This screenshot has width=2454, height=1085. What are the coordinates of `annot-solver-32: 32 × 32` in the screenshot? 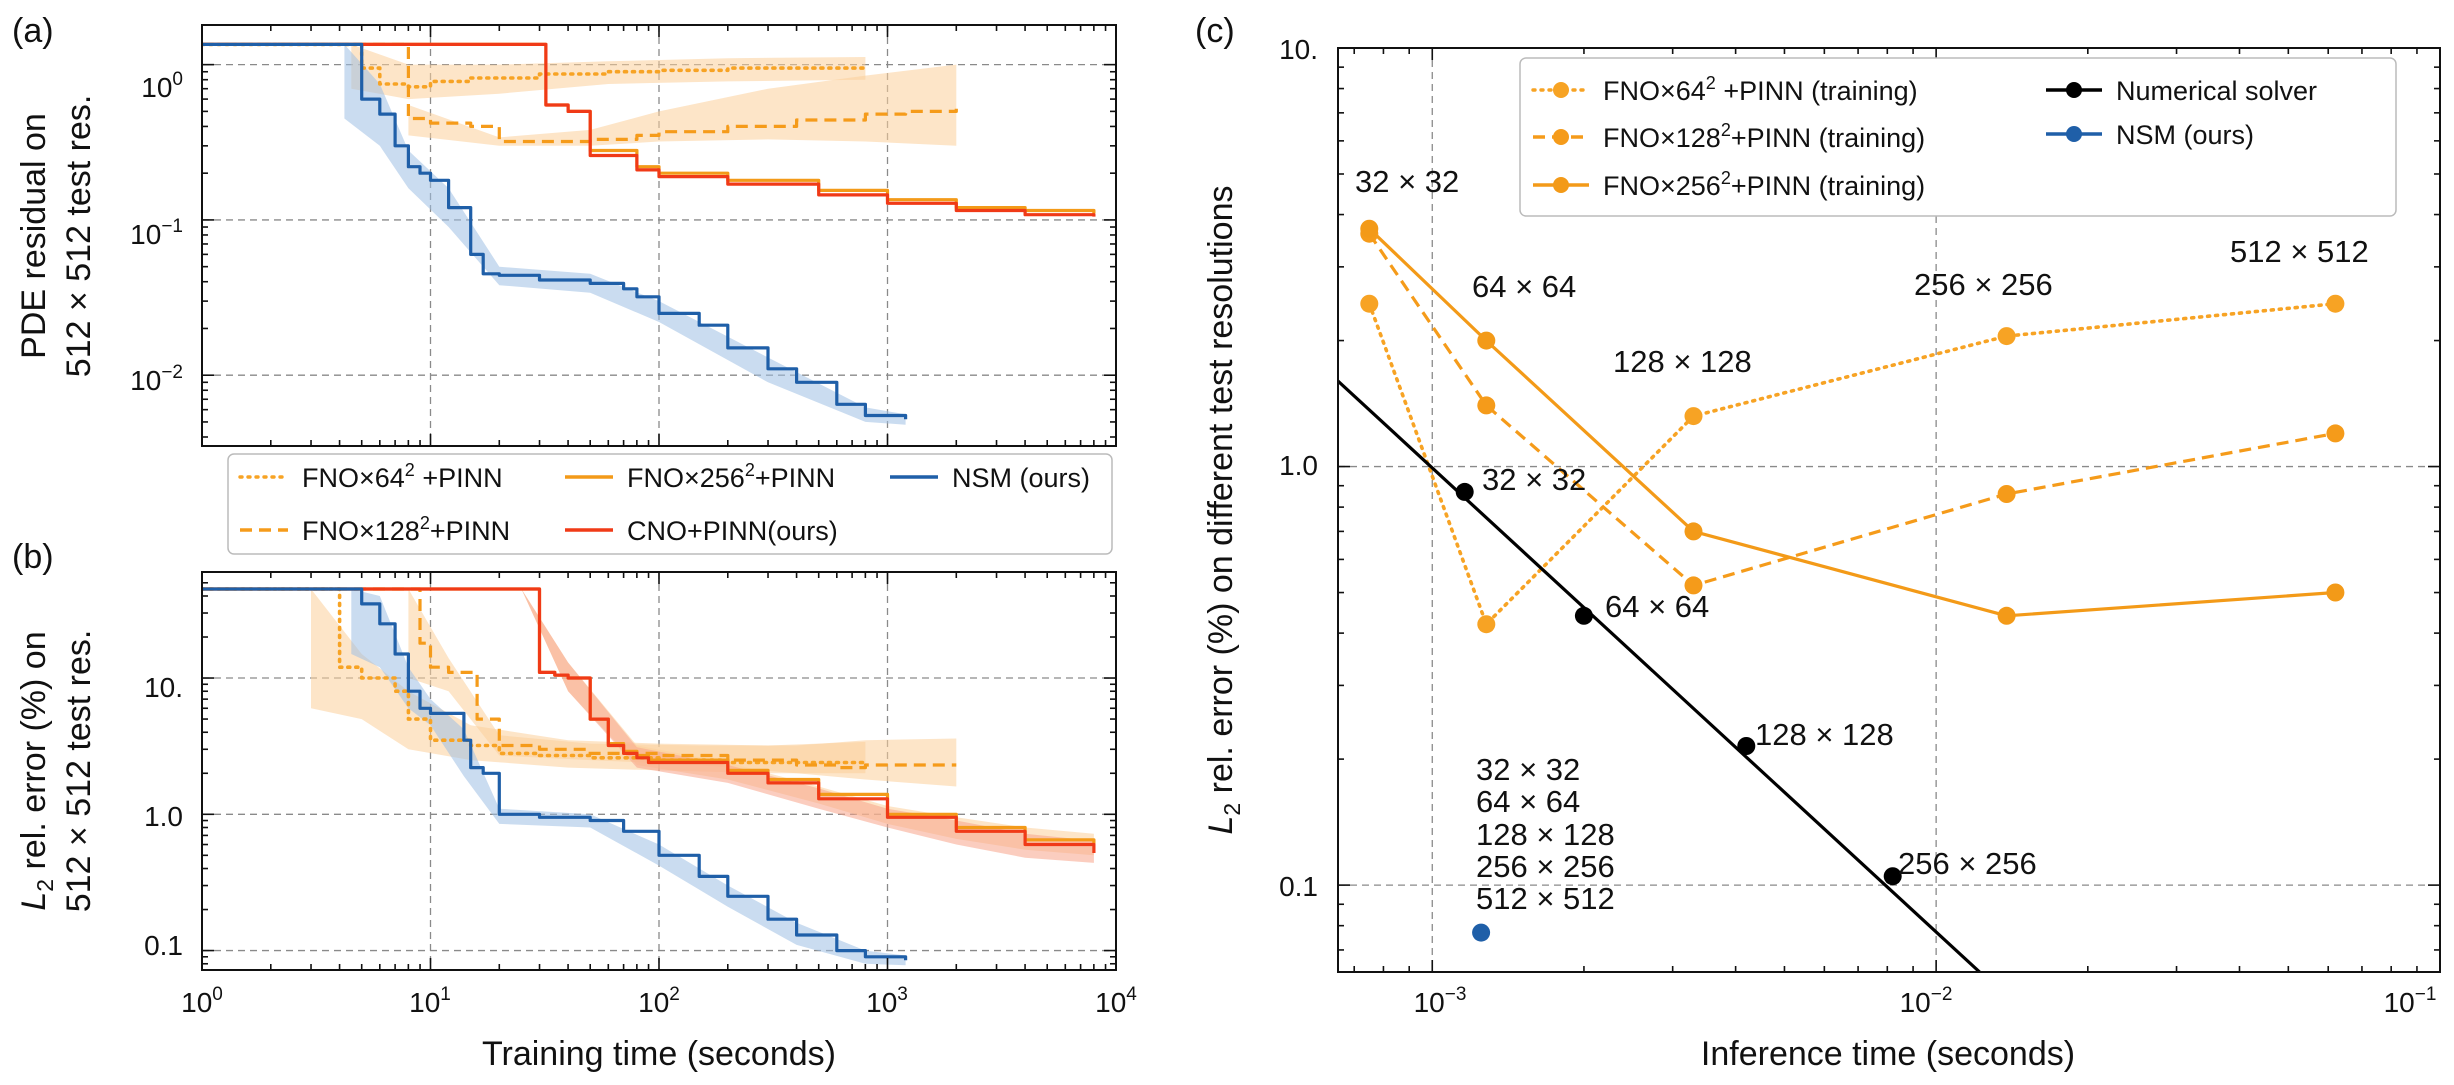 It's located at (1534, 479).